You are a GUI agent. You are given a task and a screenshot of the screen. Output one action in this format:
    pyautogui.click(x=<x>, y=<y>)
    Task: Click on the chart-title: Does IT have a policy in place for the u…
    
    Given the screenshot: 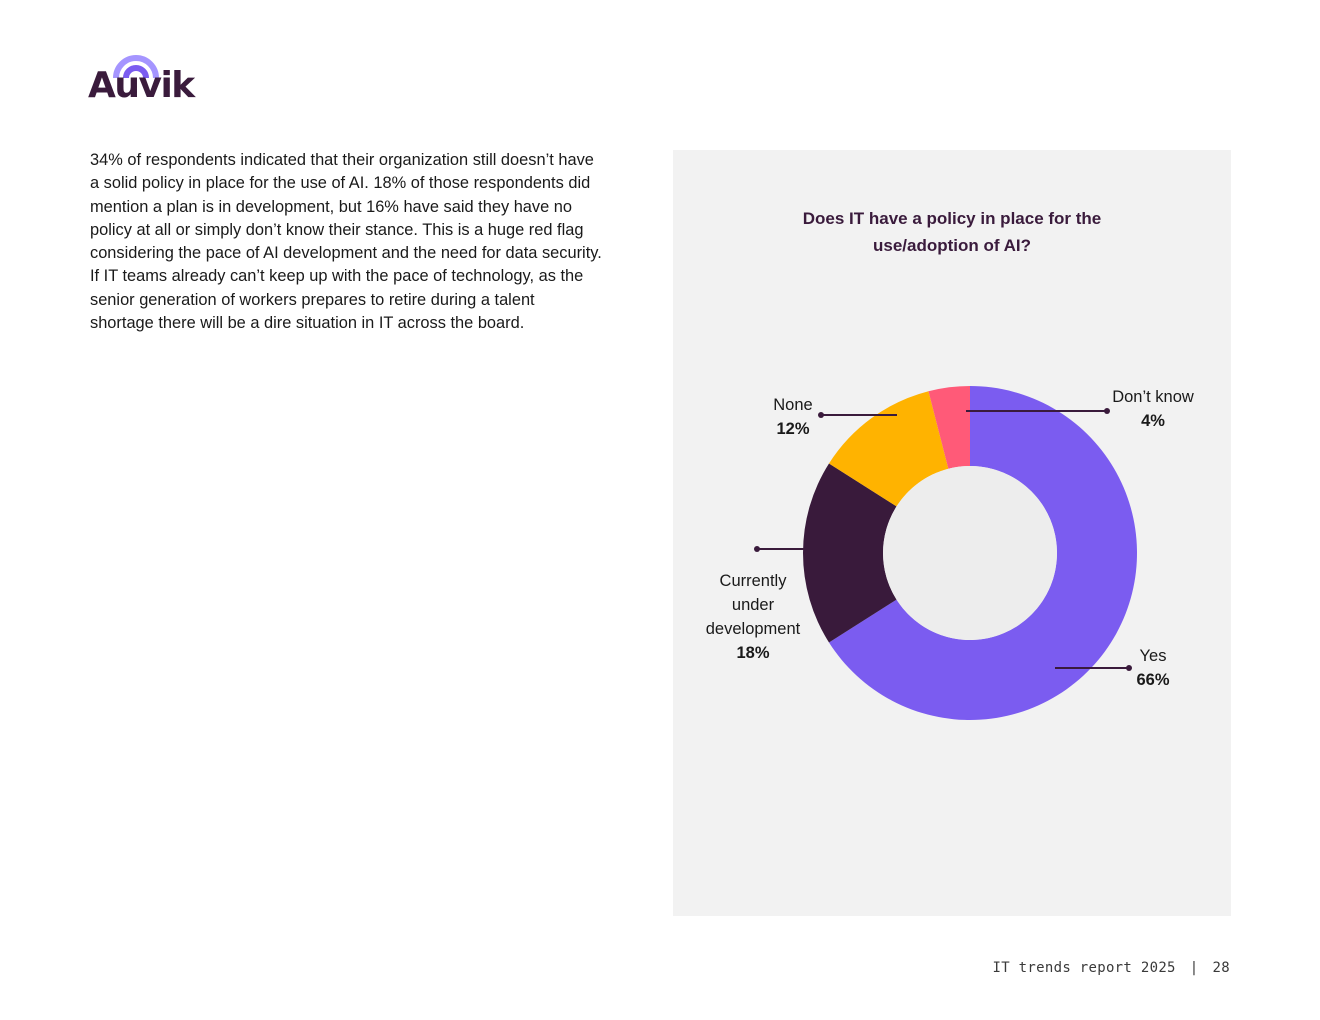 What is the action you would take?
    pyautogui.click(x=952, y=232)
    